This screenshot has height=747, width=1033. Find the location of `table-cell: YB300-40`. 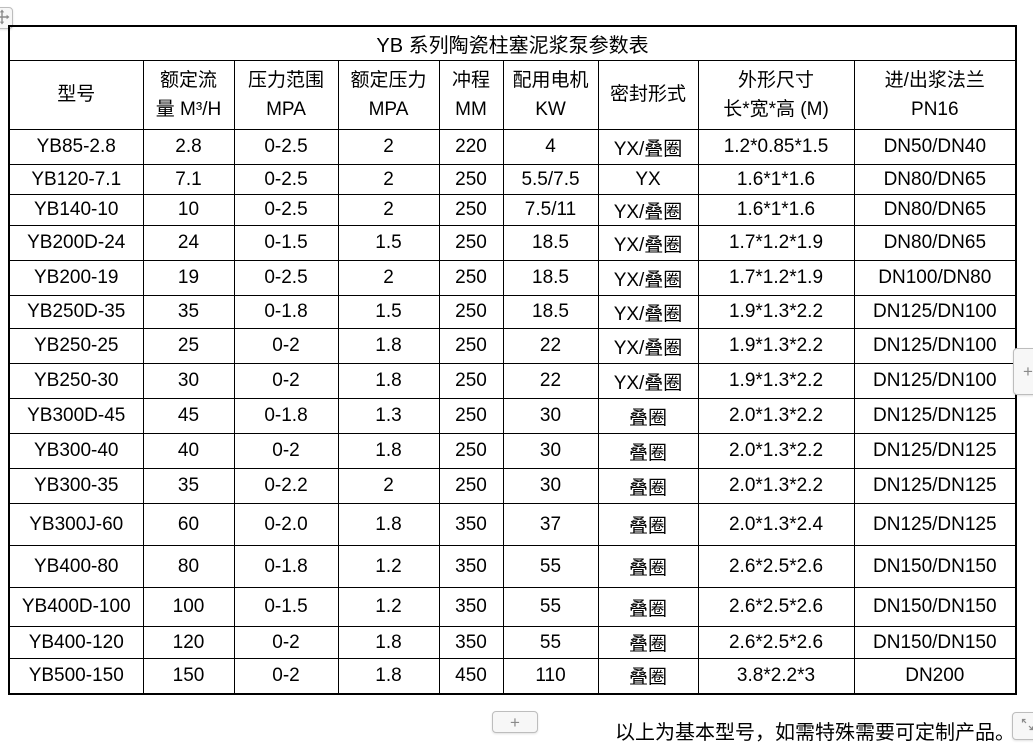

table-cell: YB300-40 is located at coordinates (76, 451).